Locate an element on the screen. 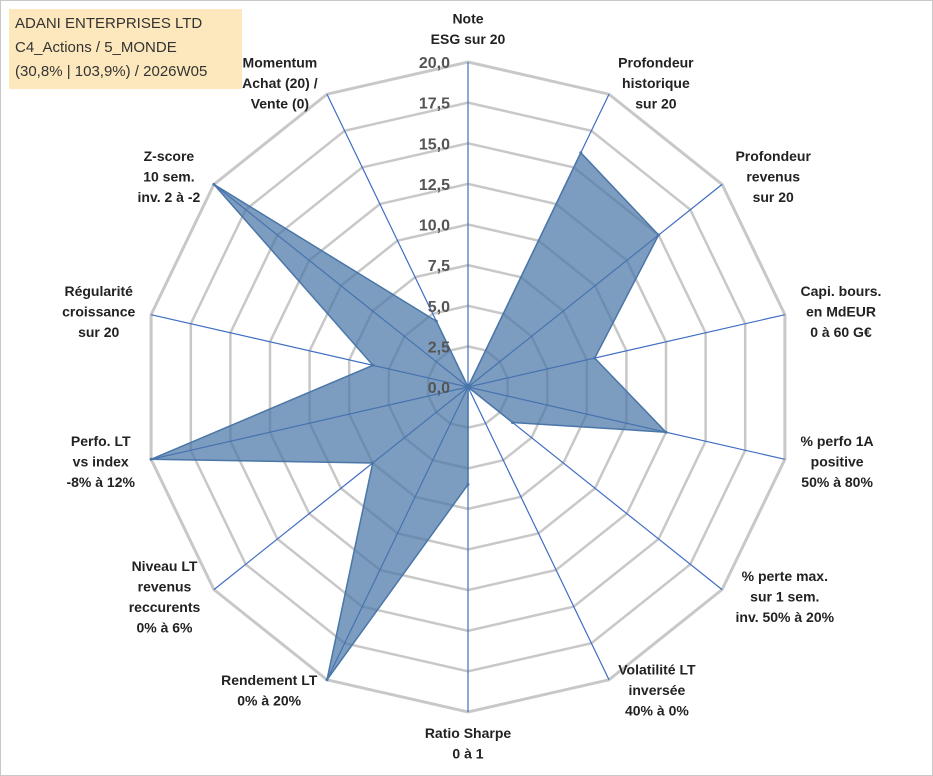  axis-label: 10 sem. is located at coordinates (168, 176).